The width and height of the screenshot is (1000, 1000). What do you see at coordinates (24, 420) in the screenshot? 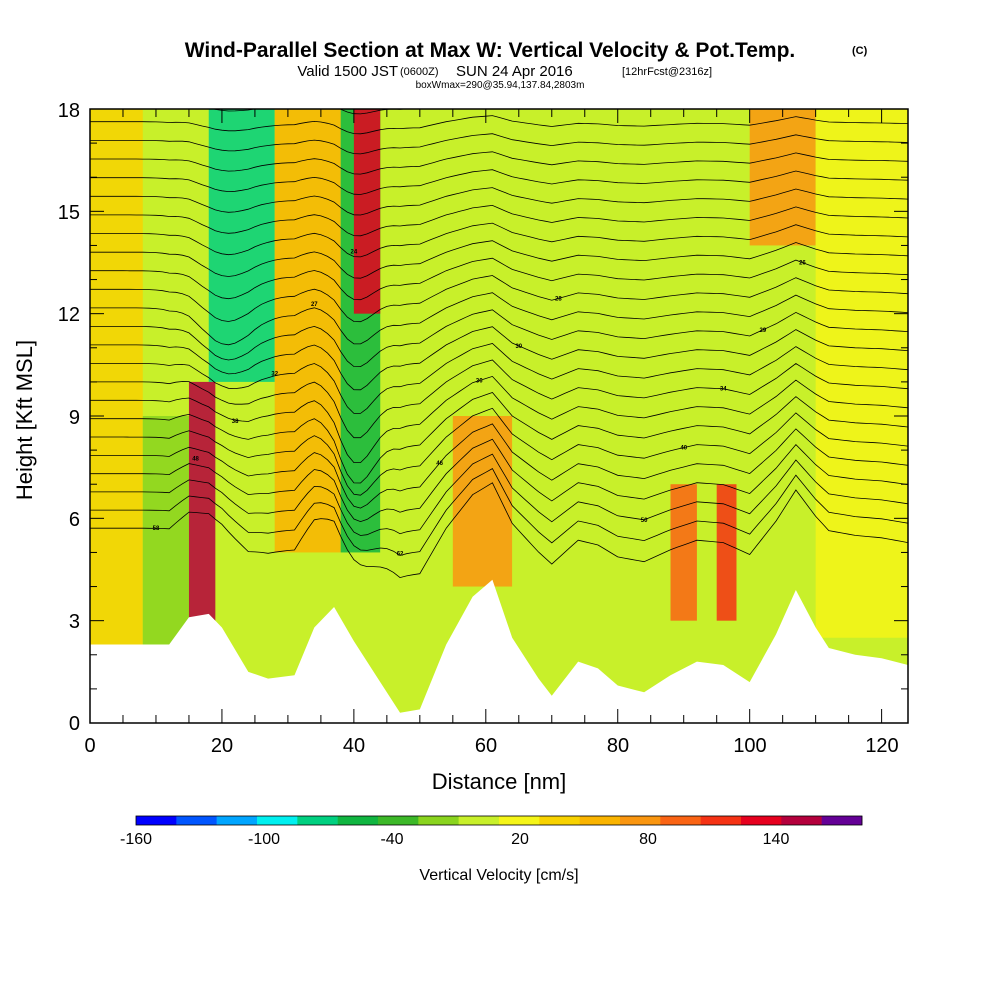
I see `y-axis-label: Height [Kft MSL]` at bounding box center [24, 420].